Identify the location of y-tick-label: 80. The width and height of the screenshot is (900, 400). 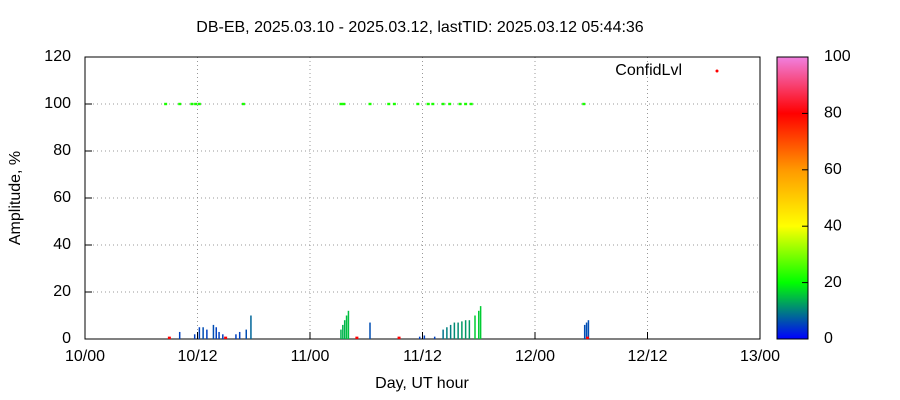
(62, 150).